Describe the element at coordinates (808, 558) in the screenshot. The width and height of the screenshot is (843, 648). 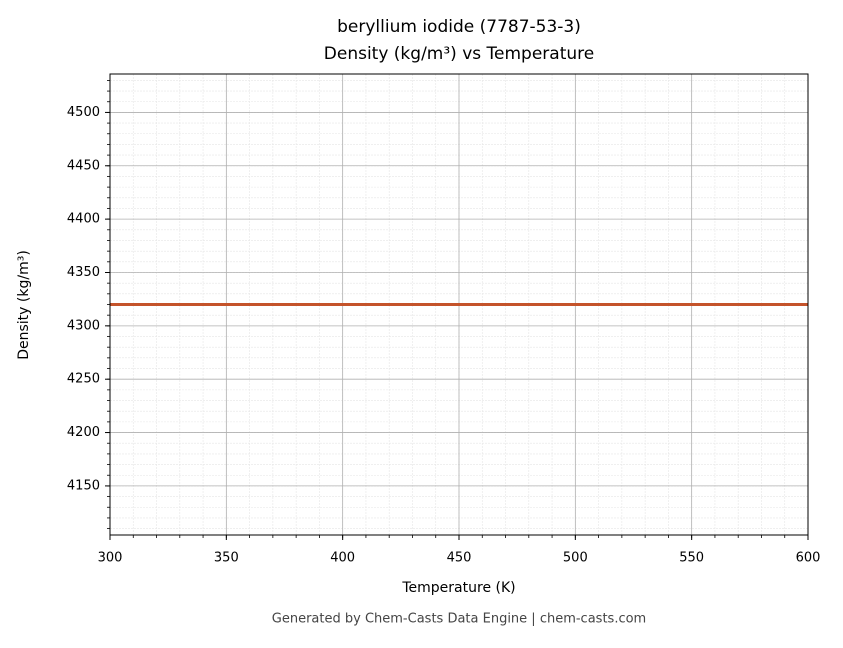
I see `x-tick-label: 600` at that location.